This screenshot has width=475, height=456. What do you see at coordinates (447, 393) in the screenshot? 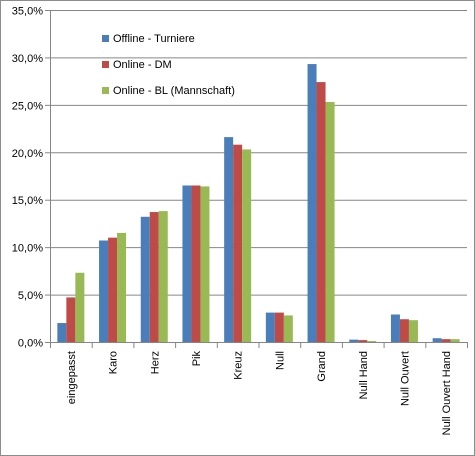
I see `x-tick-label: Null Ouvert Hand` at bounding box center [447, 393].